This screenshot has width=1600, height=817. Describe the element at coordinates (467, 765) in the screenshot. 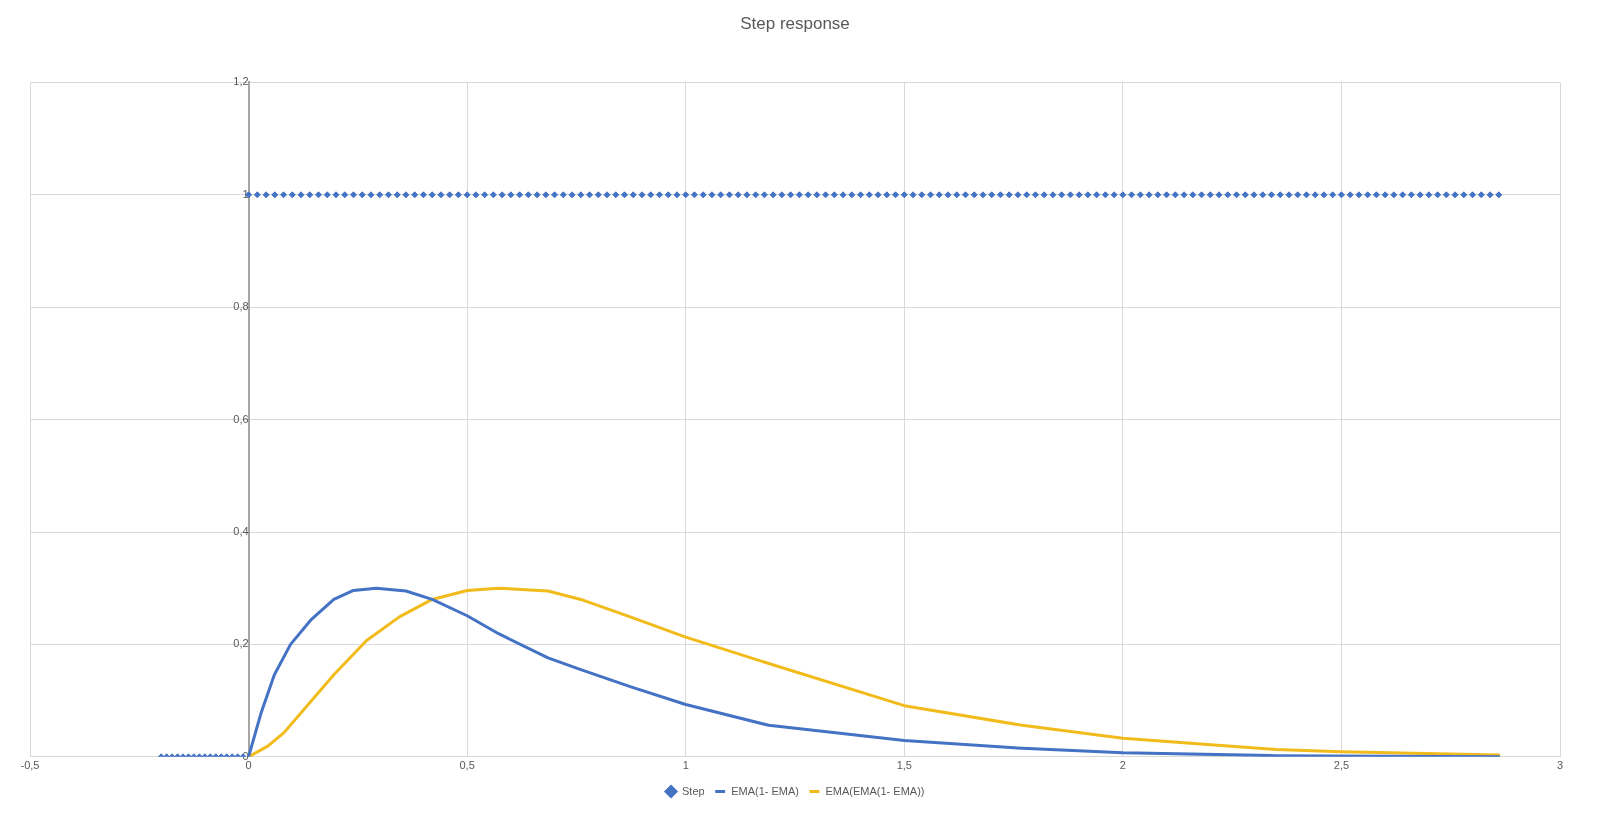

I see `x-tick-label: 0,5` at that location.